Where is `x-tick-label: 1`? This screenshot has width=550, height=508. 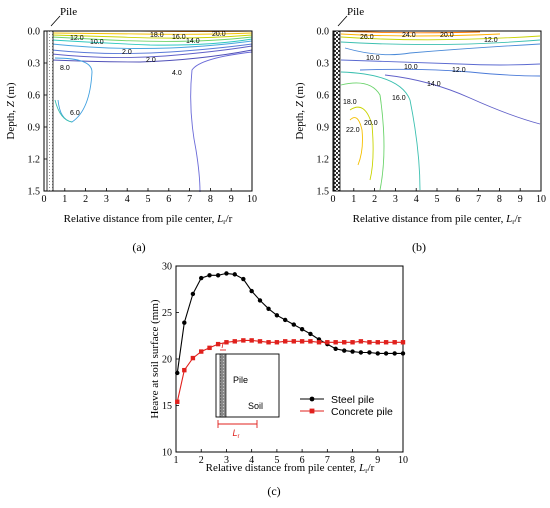
x-tick-label: 1 is located at coordinates (64, 199).